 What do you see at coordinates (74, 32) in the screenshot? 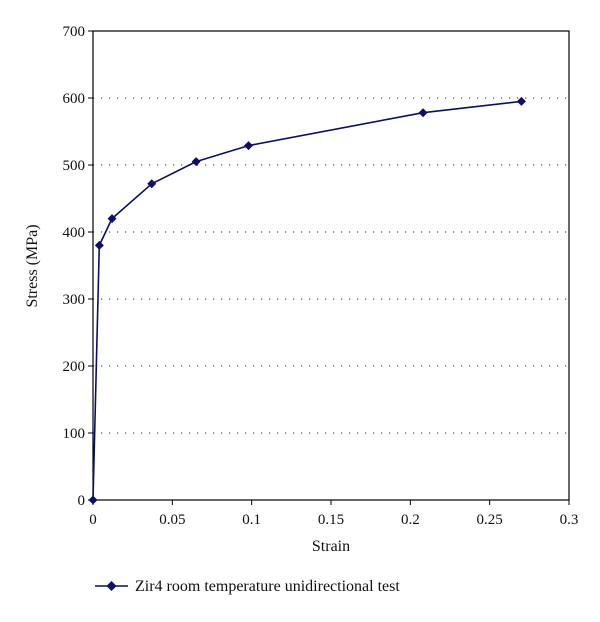
I see `y-tick-label: 700` at bounding box center [74, 32].